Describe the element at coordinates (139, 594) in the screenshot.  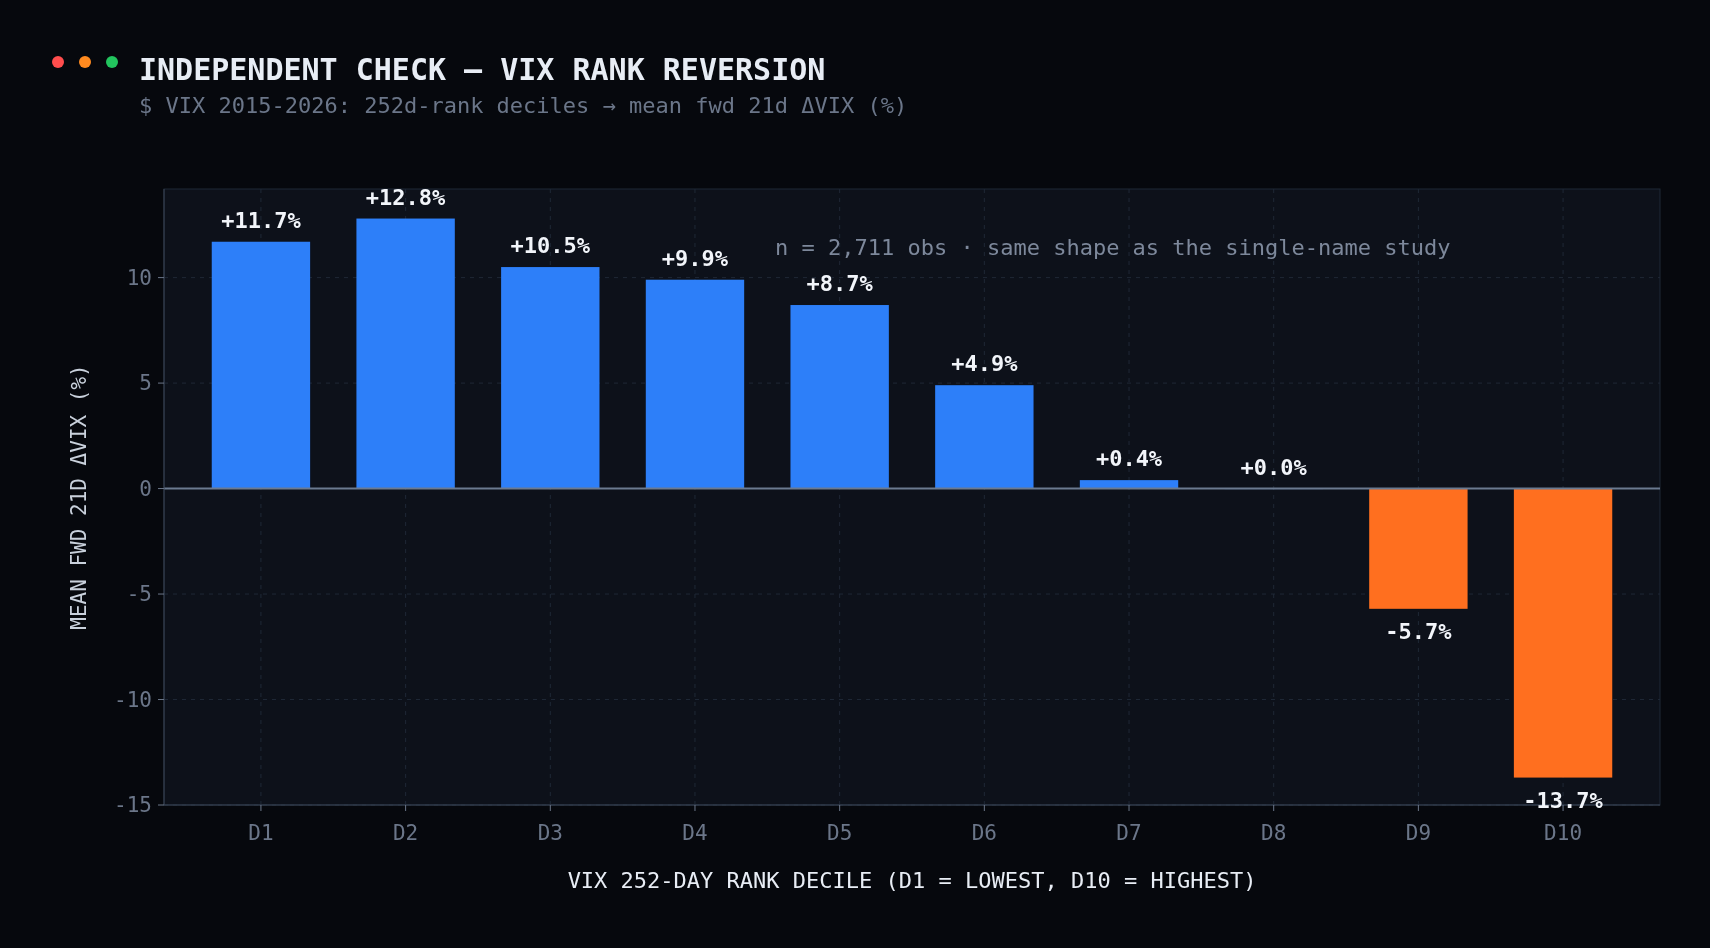
I see `y-tick-label: -5` at that location.